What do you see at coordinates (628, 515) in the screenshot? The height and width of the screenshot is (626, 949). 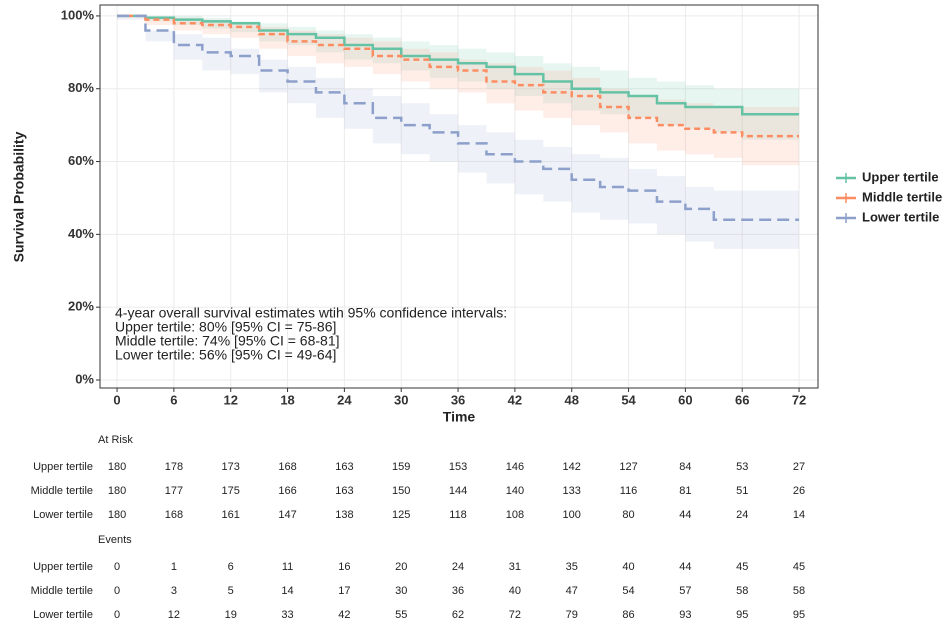 I see `table-cell: 80` at bounding box center [628, 515].